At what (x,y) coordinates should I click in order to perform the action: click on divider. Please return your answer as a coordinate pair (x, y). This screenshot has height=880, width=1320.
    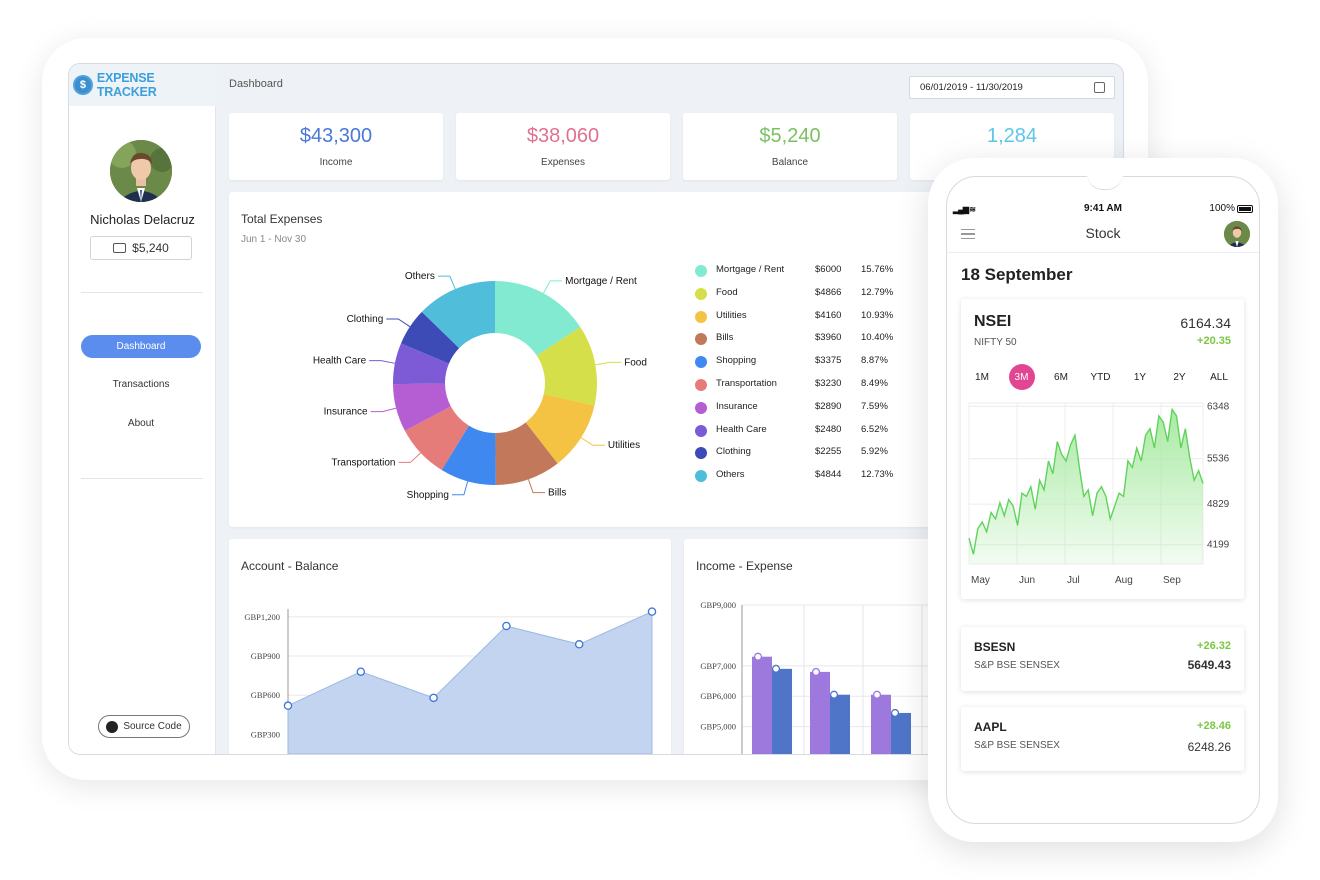
    Looking at the image, I should click on (142, 478).